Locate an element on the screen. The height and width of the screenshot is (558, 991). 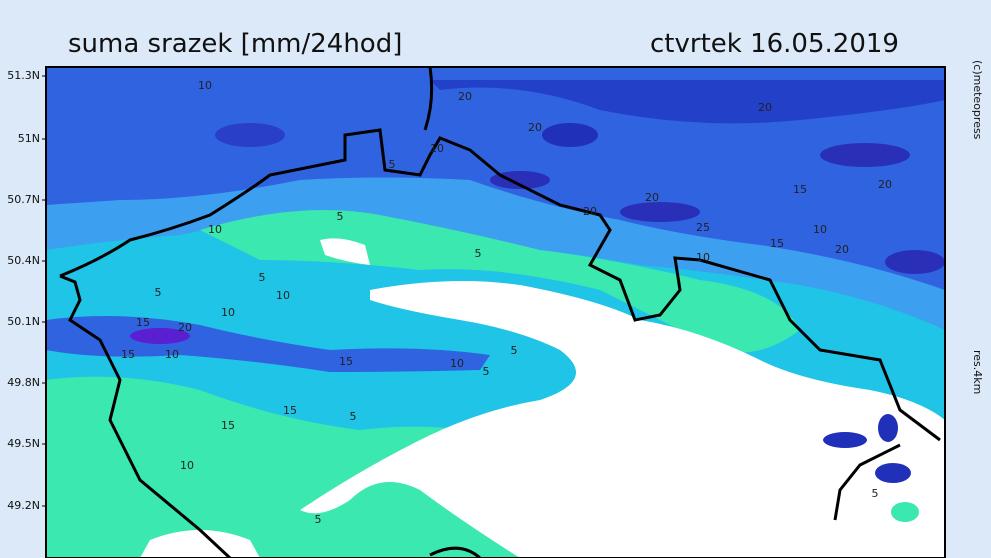
latitude-label: 51.3N is located at coordinates (23, 75).